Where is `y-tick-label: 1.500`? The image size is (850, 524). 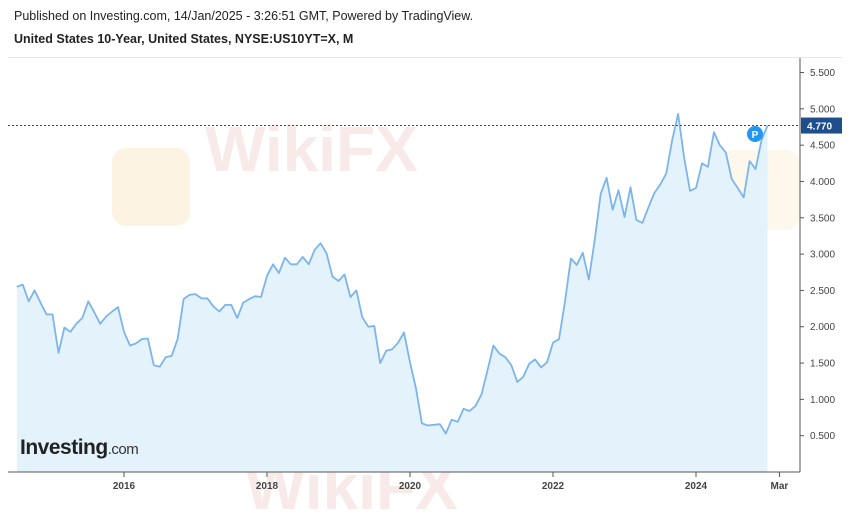 y-tick-label: 1.500 is located at coordinates (822, 364).